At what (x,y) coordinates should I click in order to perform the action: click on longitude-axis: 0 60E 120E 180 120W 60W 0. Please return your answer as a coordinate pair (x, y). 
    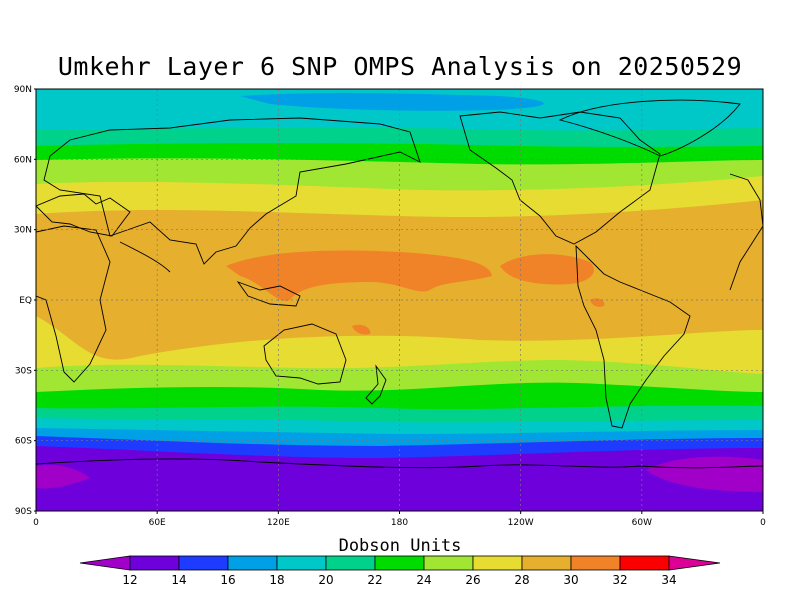
    Looking at the image, I should click on (399, 519).